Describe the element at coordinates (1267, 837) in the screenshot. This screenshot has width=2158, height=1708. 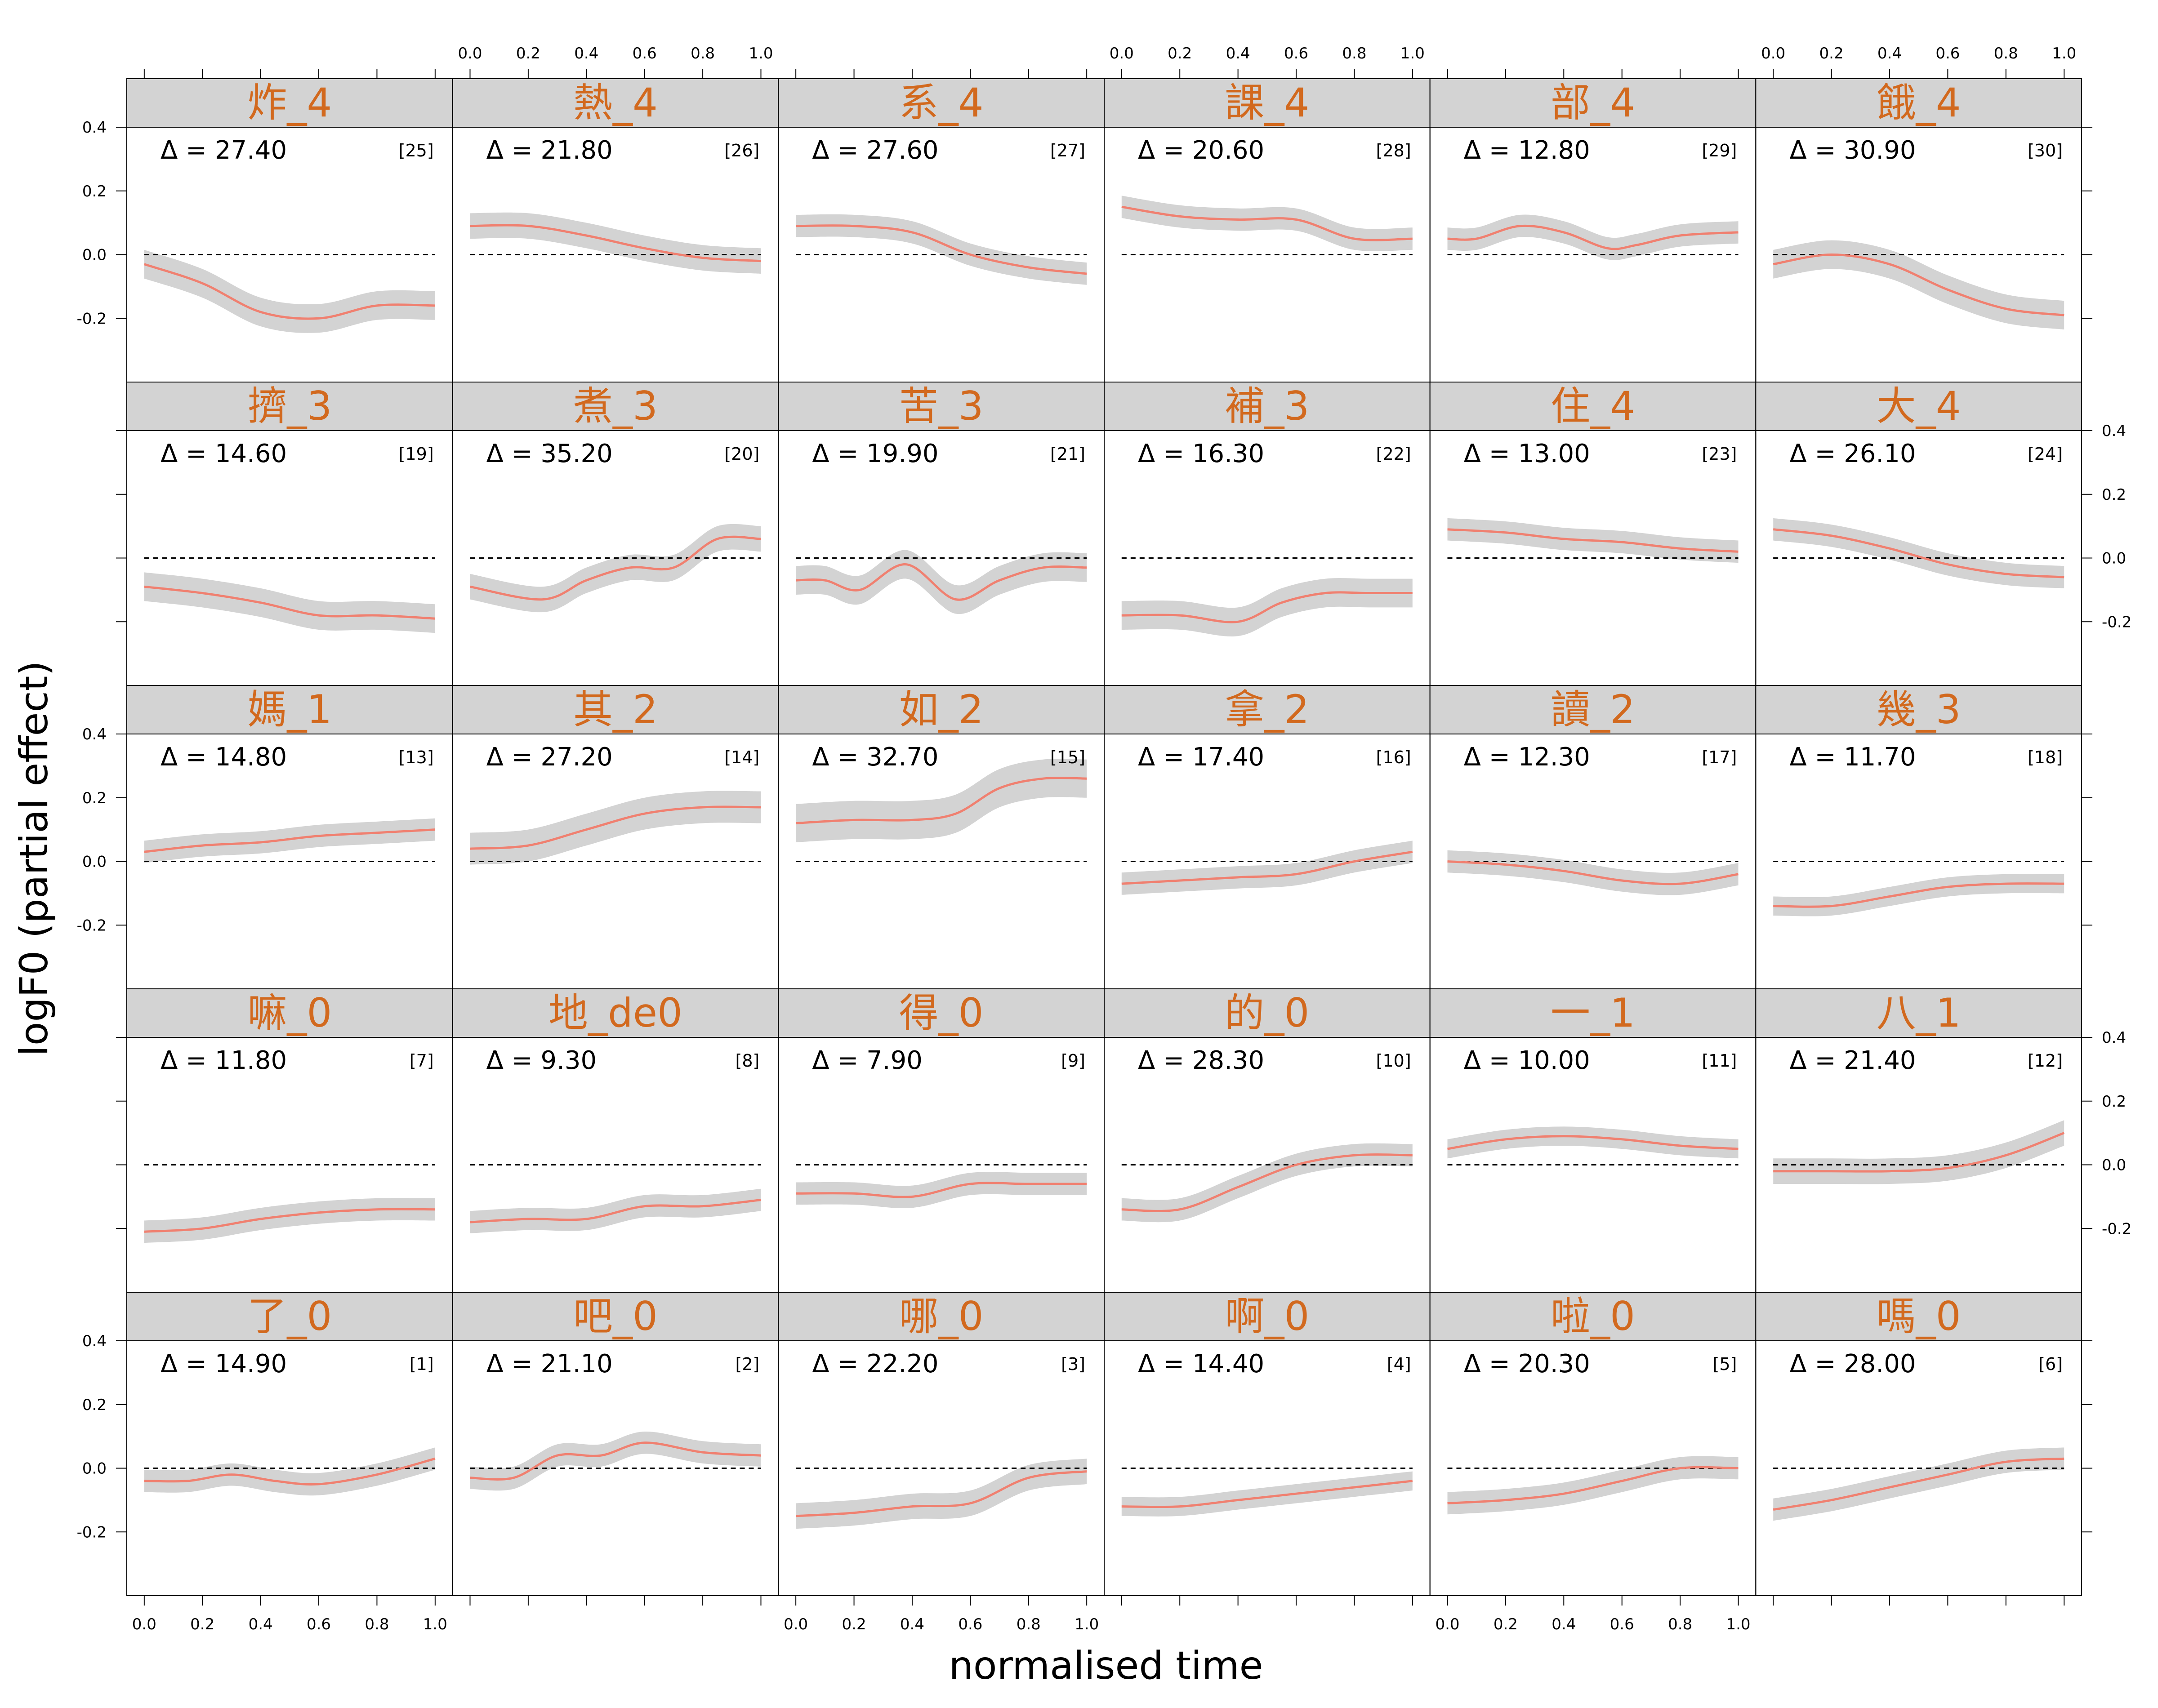
I see `panel: 拿_2 Δ = 17.40 [16]` at that location.